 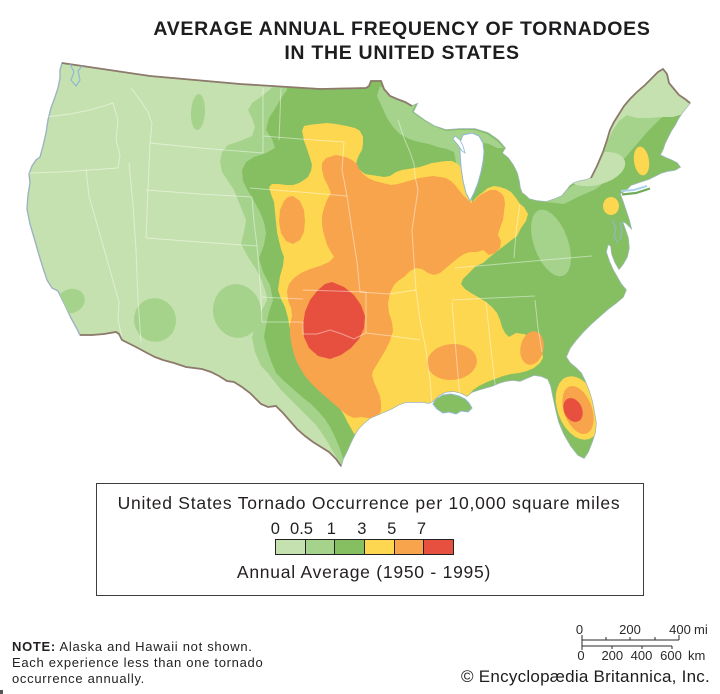 I want to click on svg-text: mi, so click(x=701, y=629).